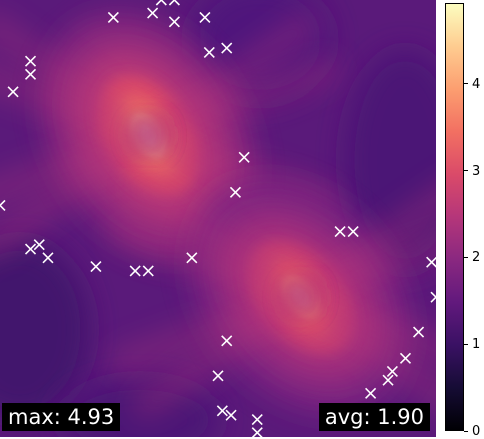 The image size is (484, 439). What do you see at coordinates (476, 431) in the screenshot?
I see `colorbar-tick-label: 0` at bounding box center [476, 431].